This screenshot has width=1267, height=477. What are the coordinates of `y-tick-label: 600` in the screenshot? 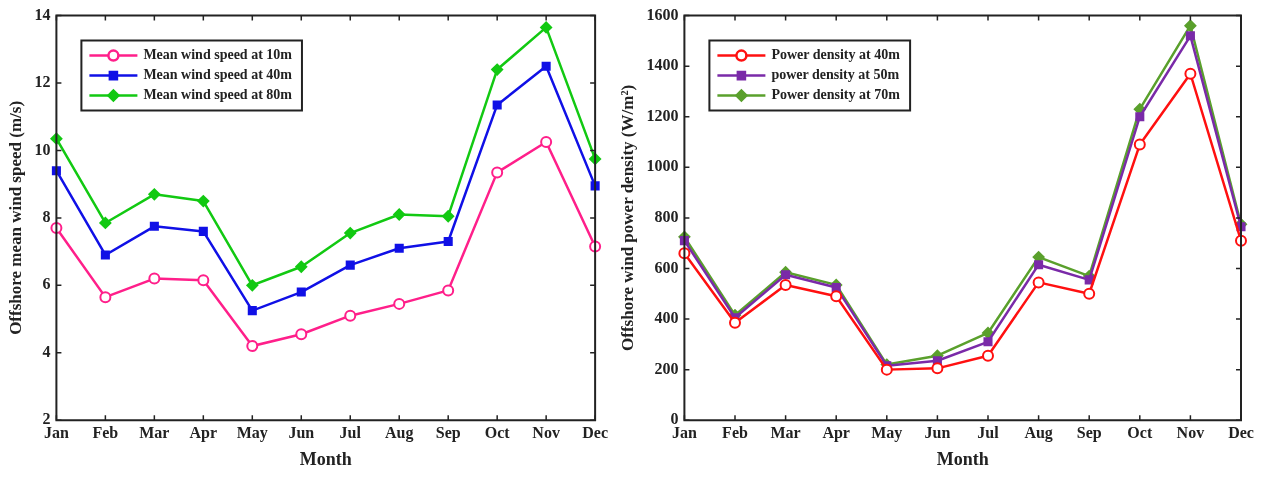 It's located at (666, 267).